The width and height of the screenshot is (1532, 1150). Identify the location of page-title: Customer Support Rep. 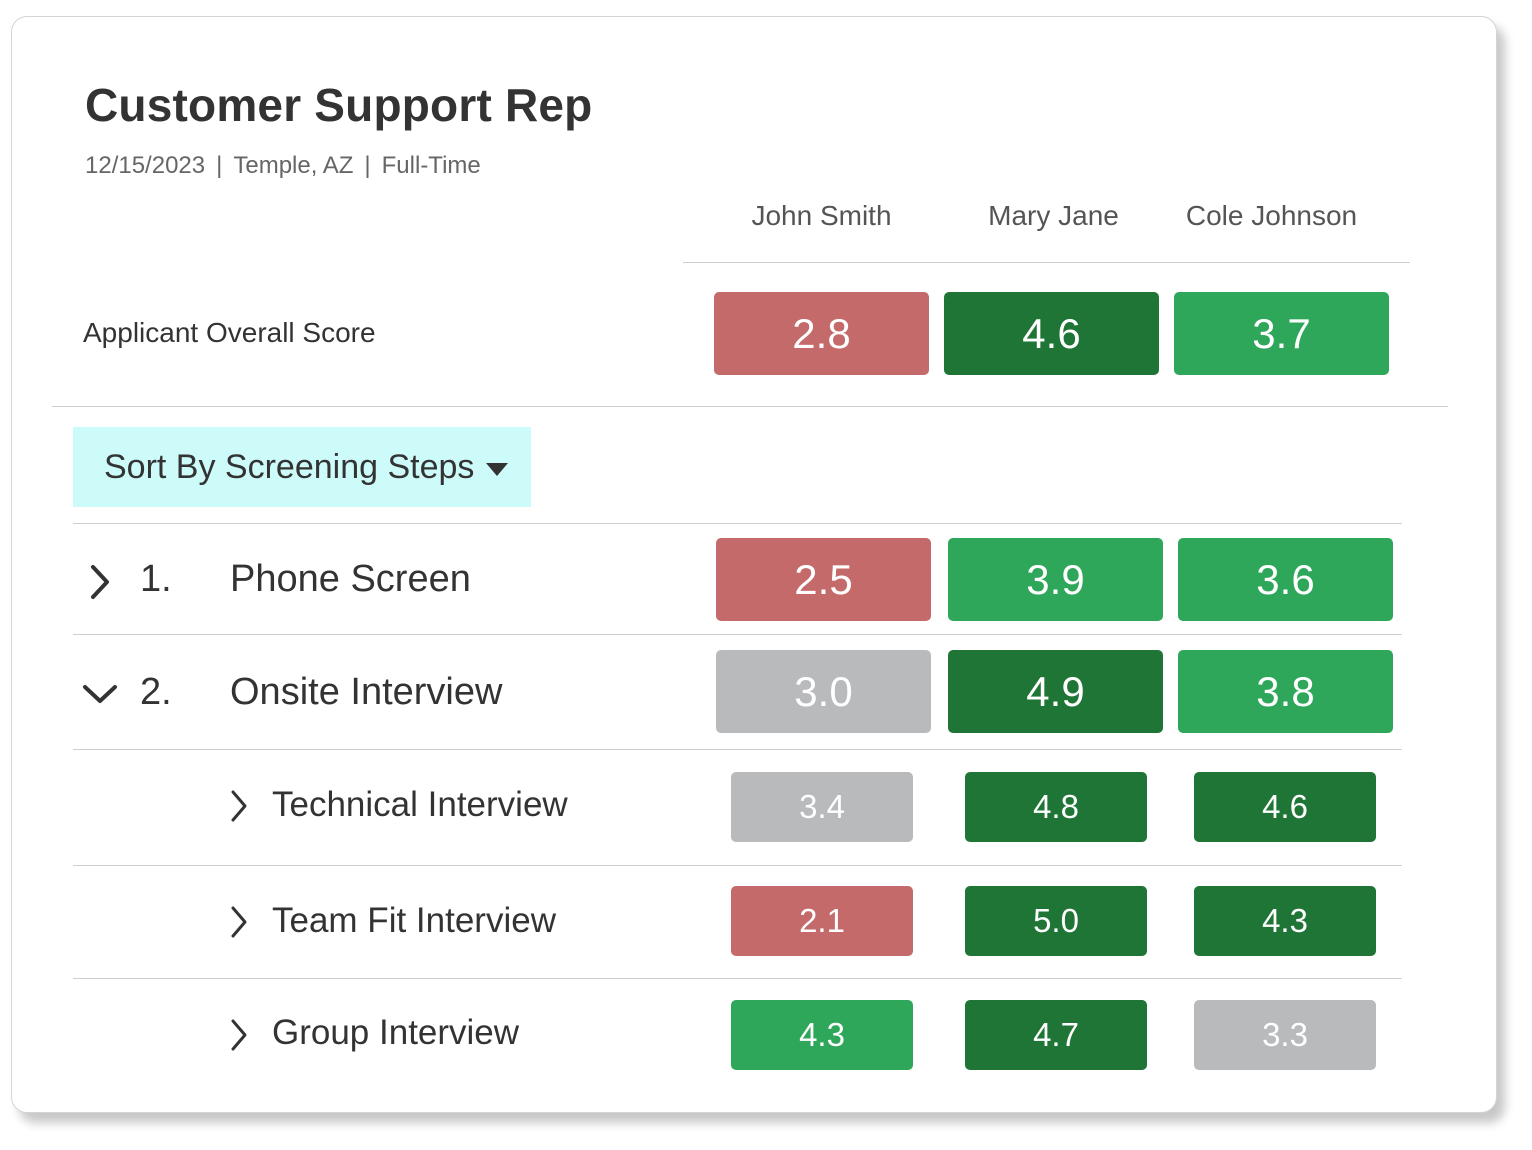
(339, 105).